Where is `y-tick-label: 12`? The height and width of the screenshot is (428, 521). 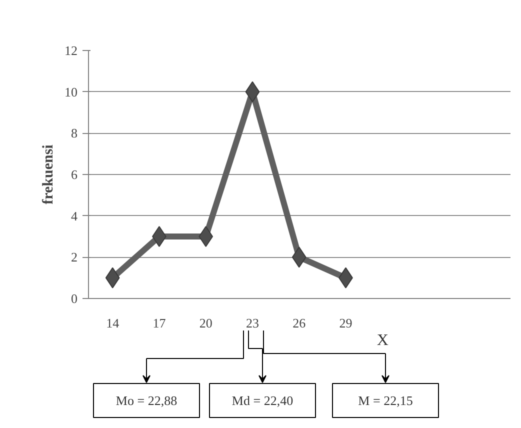
y-tick-label: 12 is located at coordinates (71, 50).